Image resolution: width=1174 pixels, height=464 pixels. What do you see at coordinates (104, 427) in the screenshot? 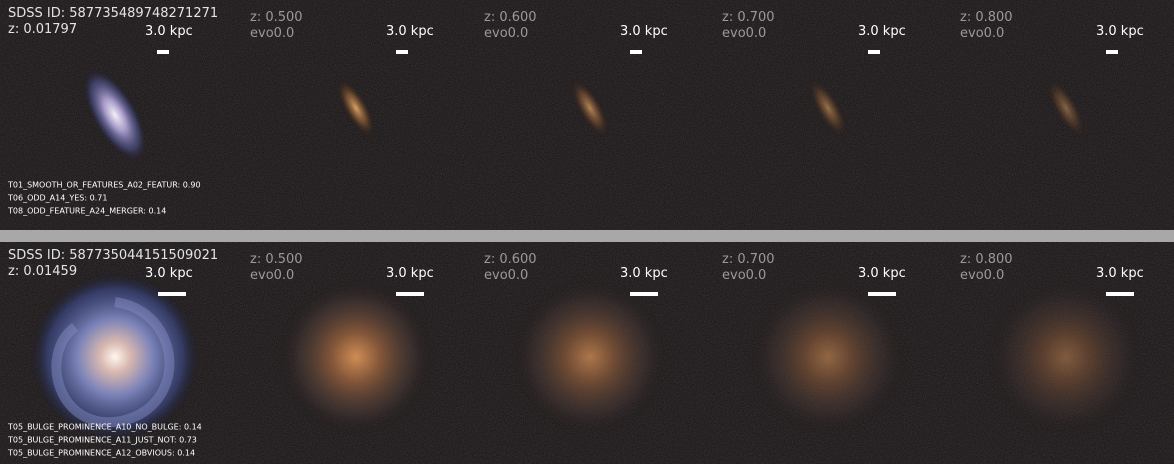
I see `classification: T05_BULGE_PROMINENCE_A10_NO_BULGE: 0.14` at bounding box center [104, 427].